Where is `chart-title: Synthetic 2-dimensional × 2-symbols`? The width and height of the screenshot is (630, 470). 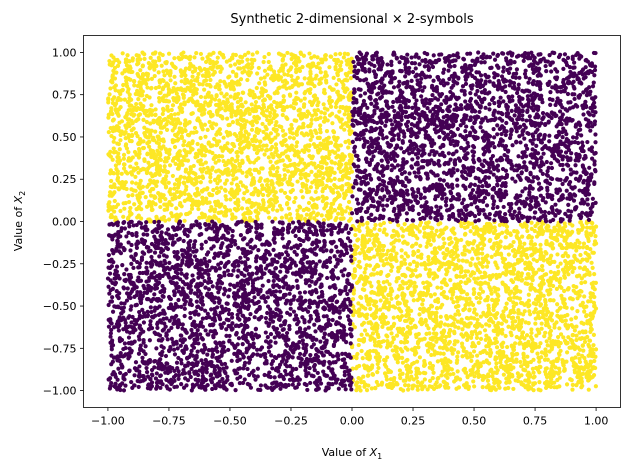
chart-title: Synthetic 2-dimensional × 2-symbols is located at coordinates (351, 19).